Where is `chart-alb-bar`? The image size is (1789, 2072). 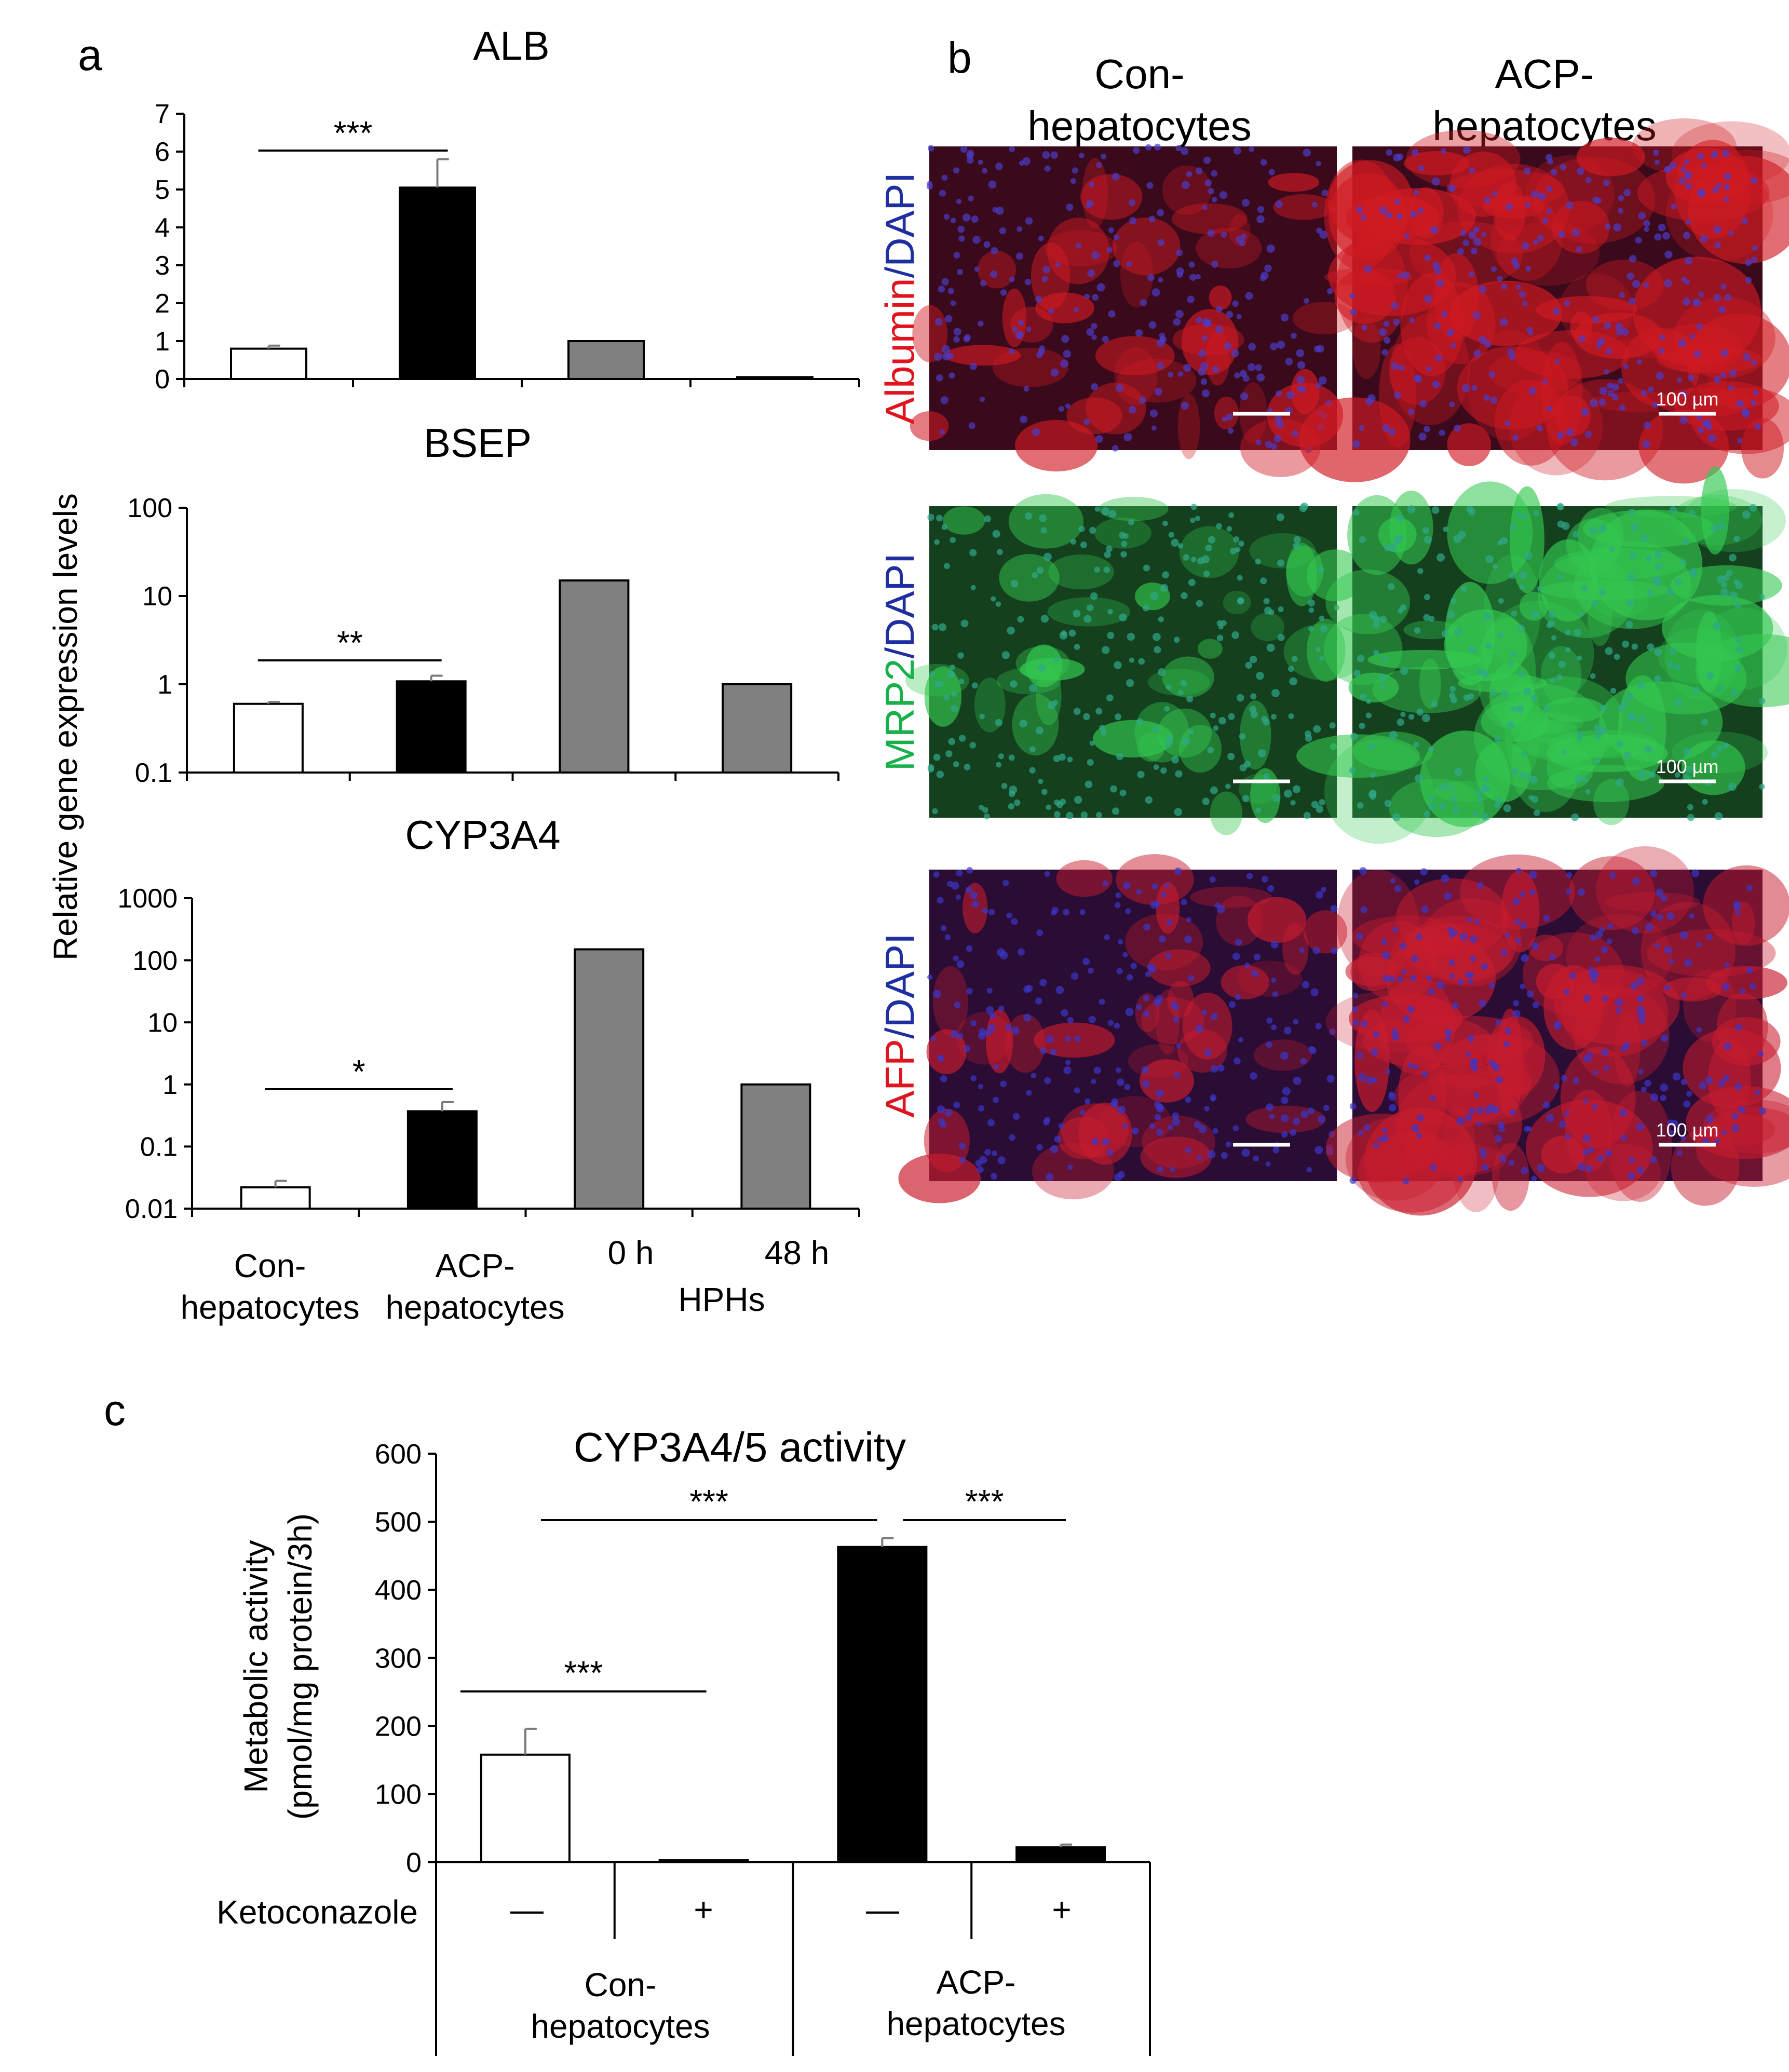 chart-alb-bar is located at coordinates (606, 360).